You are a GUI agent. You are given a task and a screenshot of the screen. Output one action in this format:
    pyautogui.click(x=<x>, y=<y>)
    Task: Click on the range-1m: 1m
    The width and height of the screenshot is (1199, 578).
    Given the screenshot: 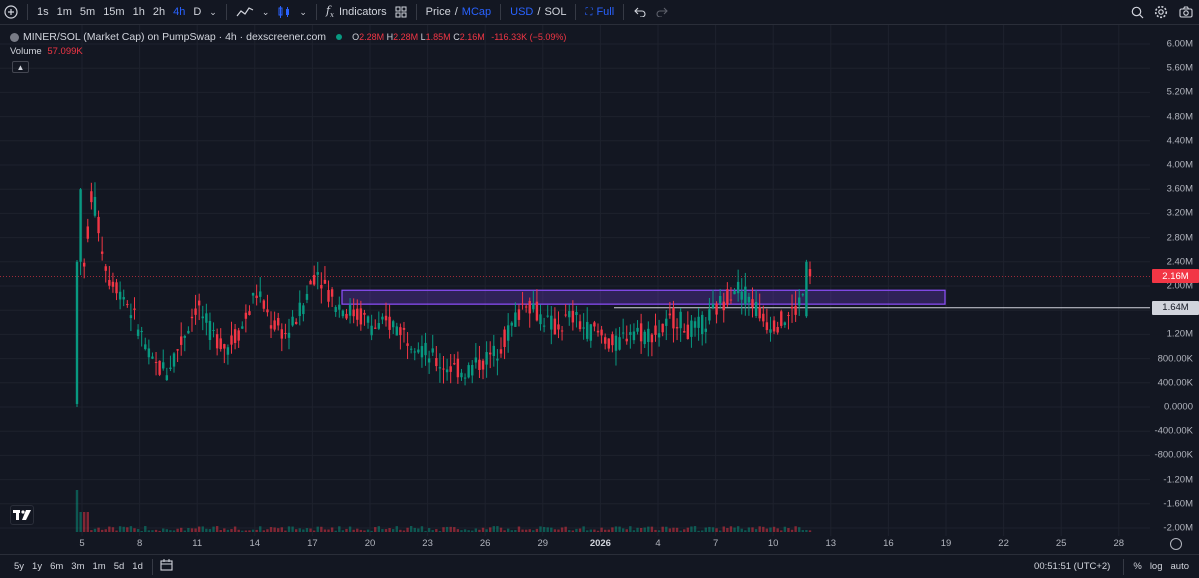 What is the action you would take?
    pyautogui.click(x=99, y=566)
    